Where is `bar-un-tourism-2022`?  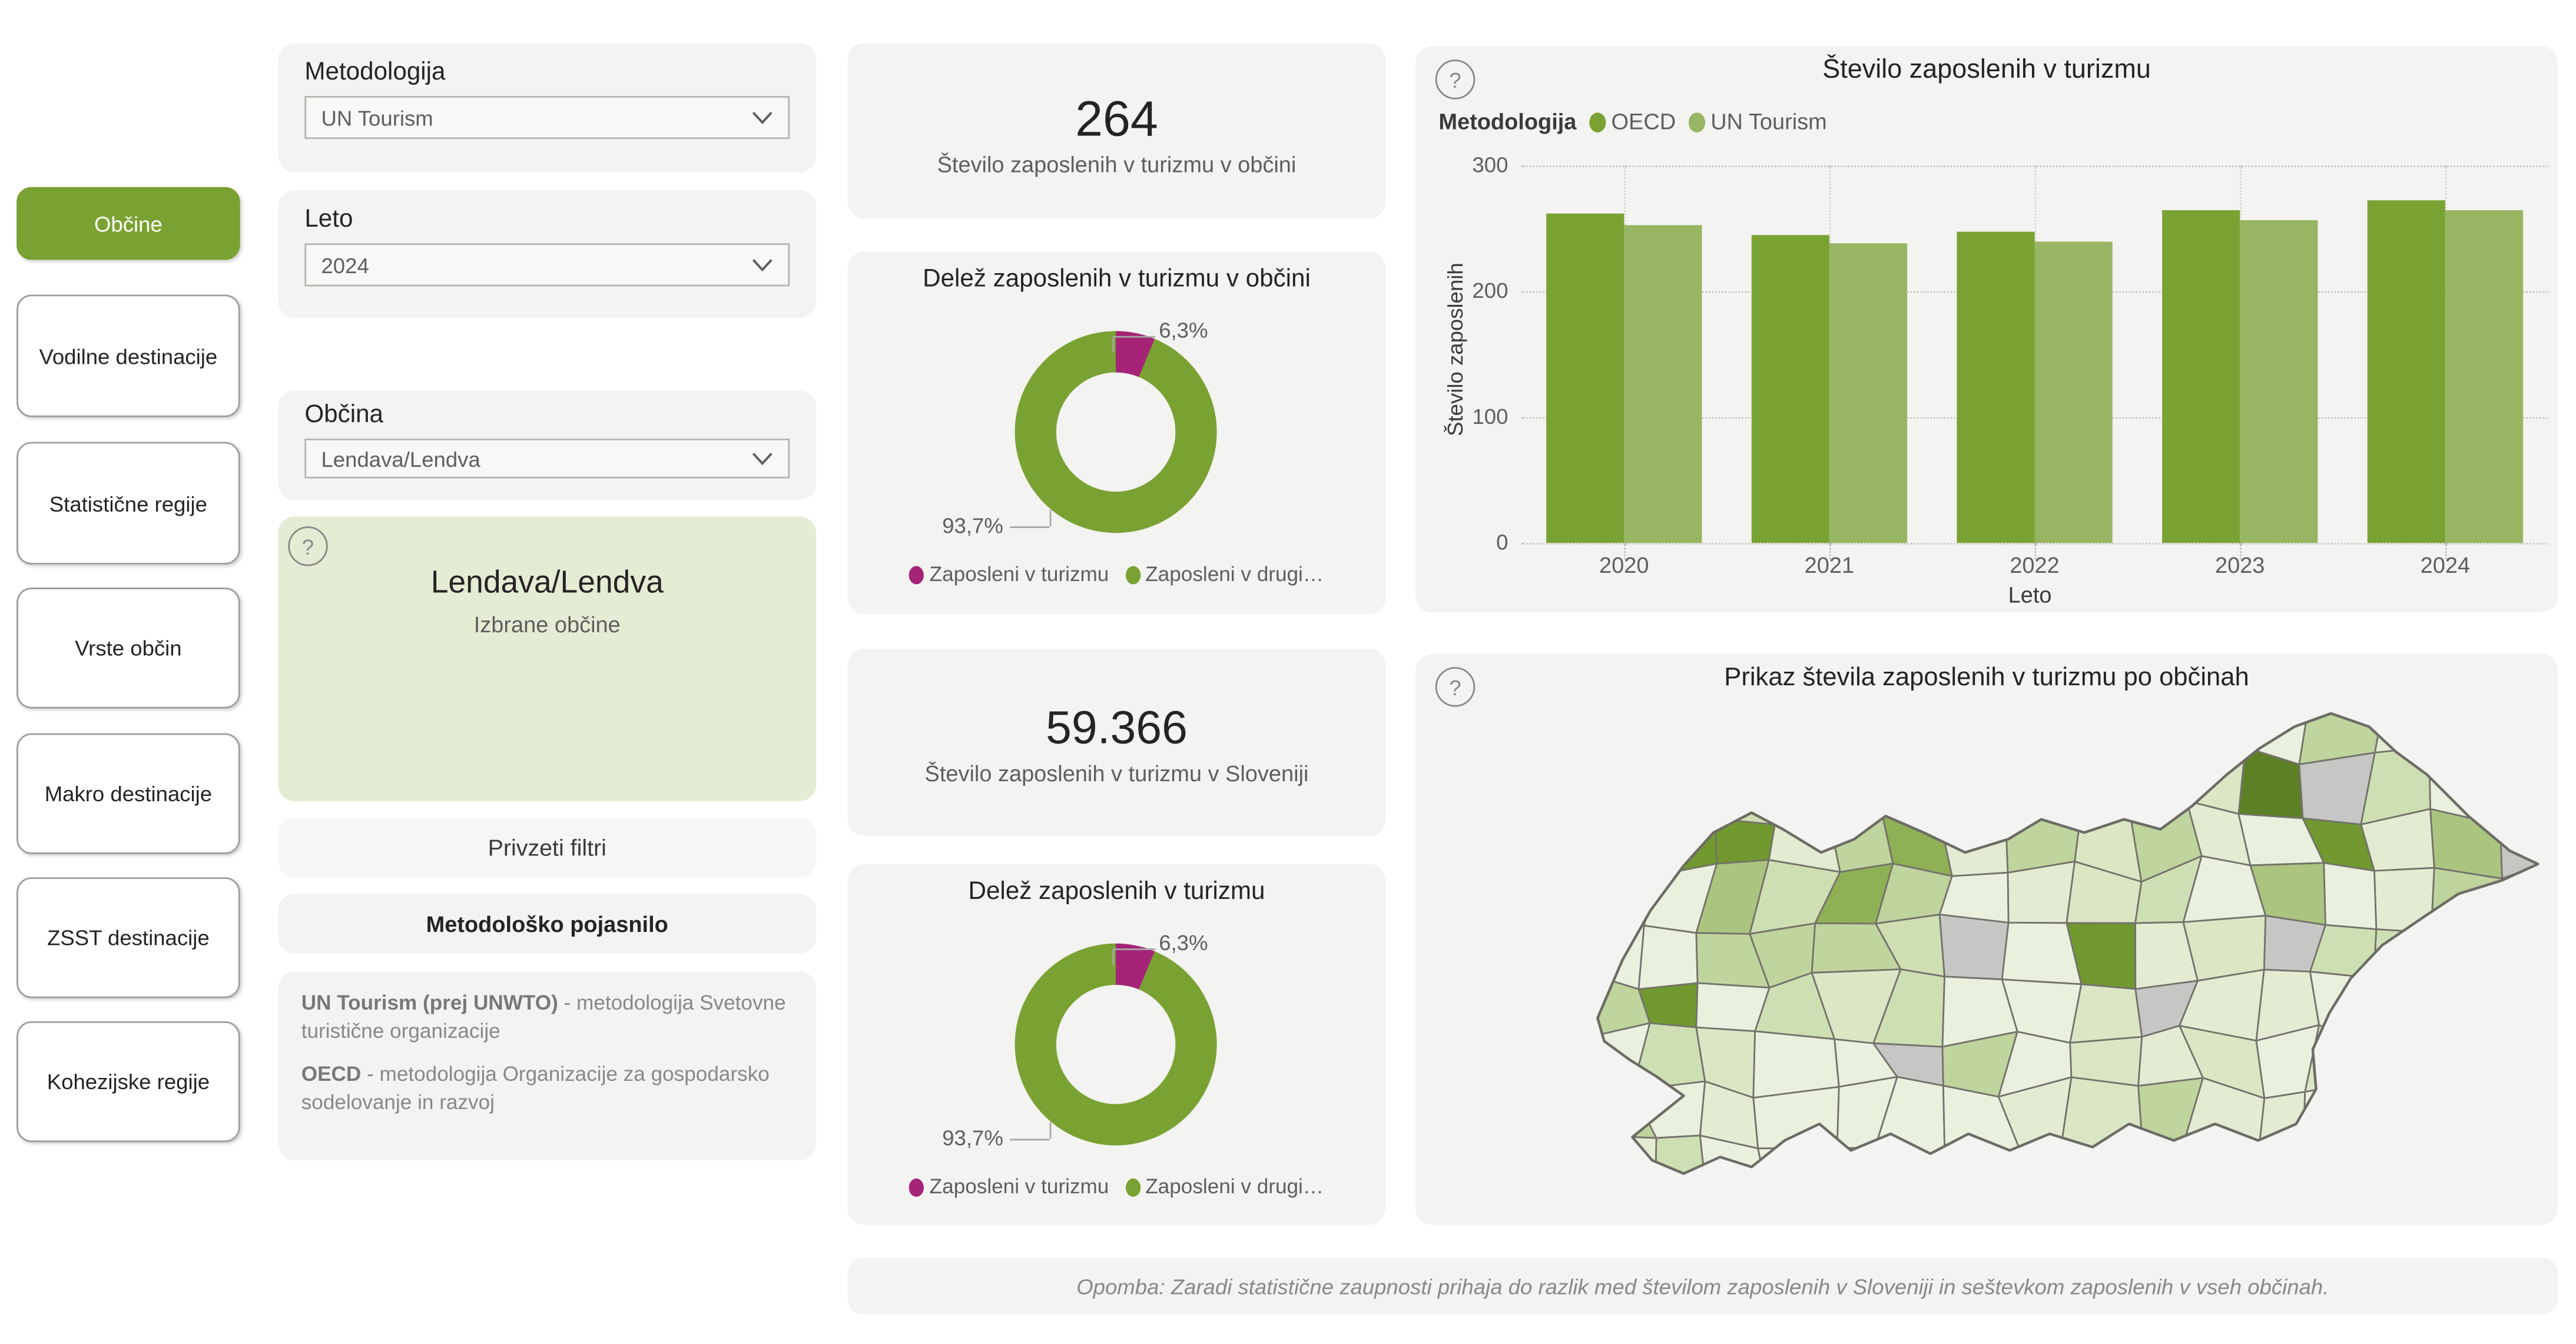
bar-un-tourism-2022 is located at coordinates (2073, 392).